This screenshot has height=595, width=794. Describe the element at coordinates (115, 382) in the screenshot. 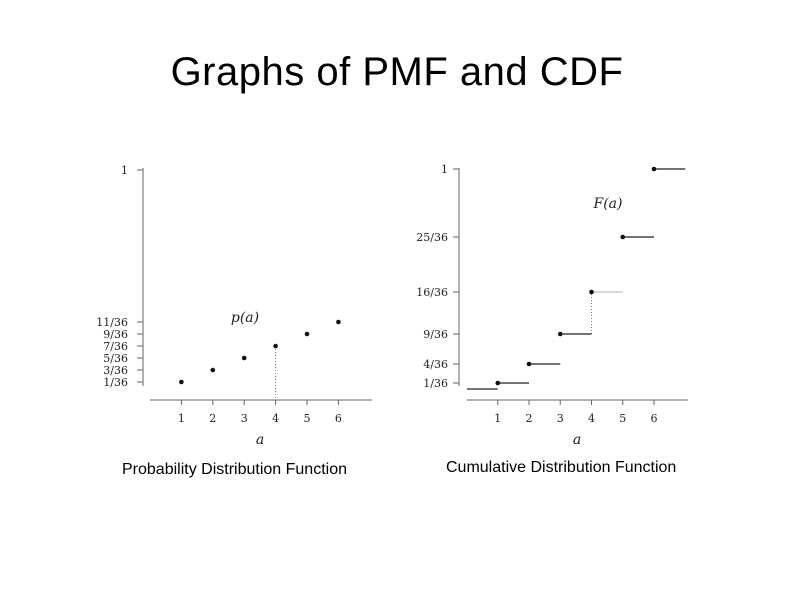

I see `pmf-y-tick-label: 1/36` at that location.